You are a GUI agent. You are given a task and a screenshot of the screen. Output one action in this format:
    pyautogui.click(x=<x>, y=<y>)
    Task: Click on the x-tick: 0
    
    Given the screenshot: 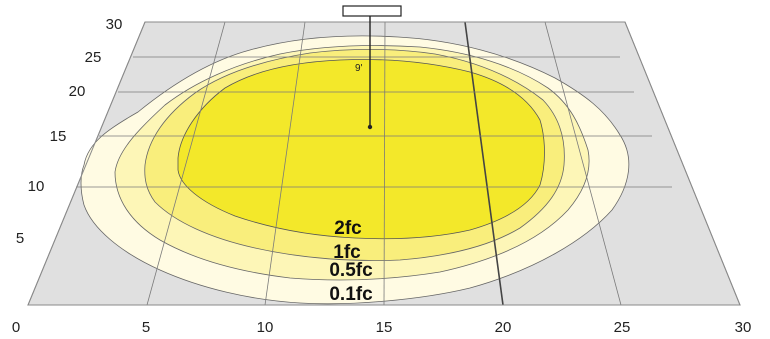 What is the action you would take?
    pyautogui.click(x=16, y=327)
    